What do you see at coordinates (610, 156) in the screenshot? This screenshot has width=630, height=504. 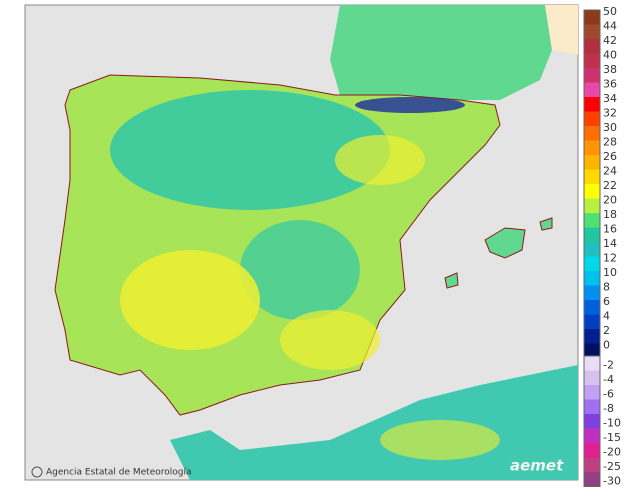 I see `legend-label: 26` at bounding box center [610, 156].